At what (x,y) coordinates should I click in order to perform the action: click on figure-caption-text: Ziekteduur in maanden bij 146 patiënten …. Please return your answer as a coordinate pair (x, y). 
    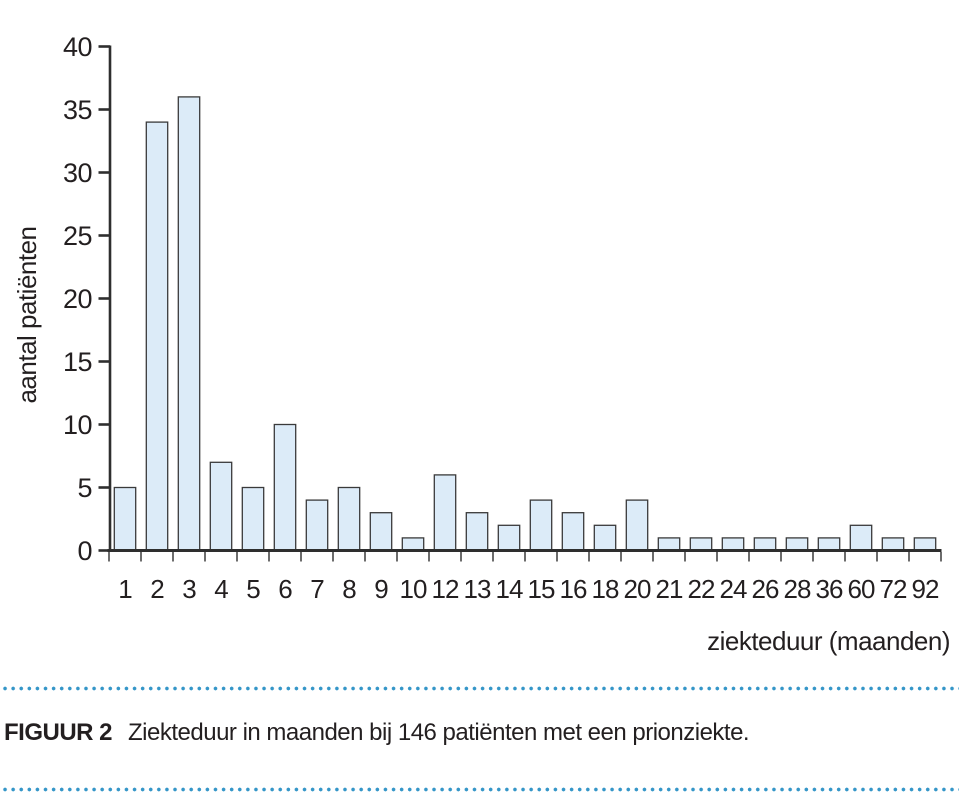
    Looking at the image, I should click on (439, 732).